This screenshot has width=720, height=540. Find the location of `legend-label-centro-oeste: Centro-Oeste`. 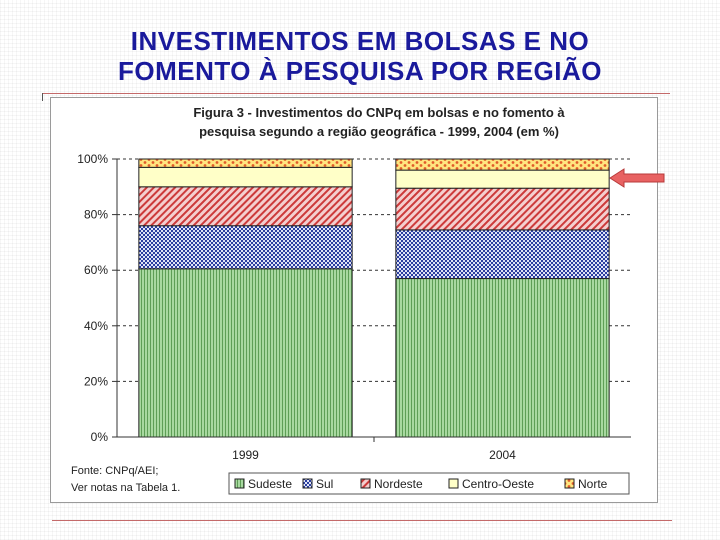

legend-label-centro-oeste: Centro-Oeste is located at coordinates (498, 484).